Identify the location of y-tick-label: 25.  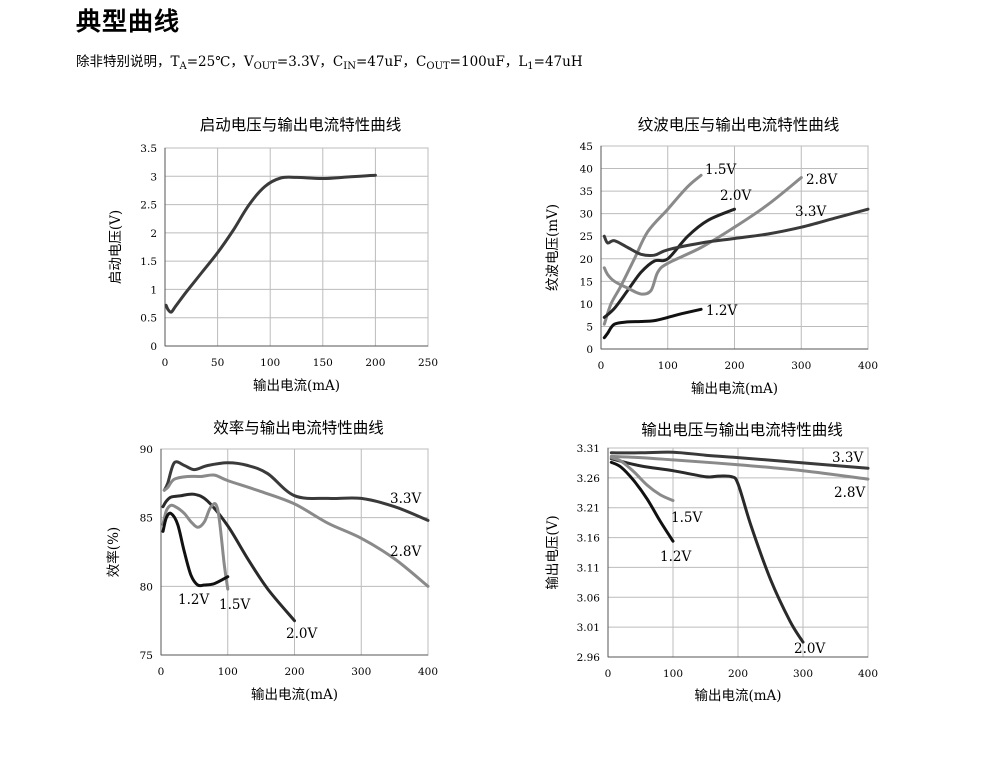
(586, 237).